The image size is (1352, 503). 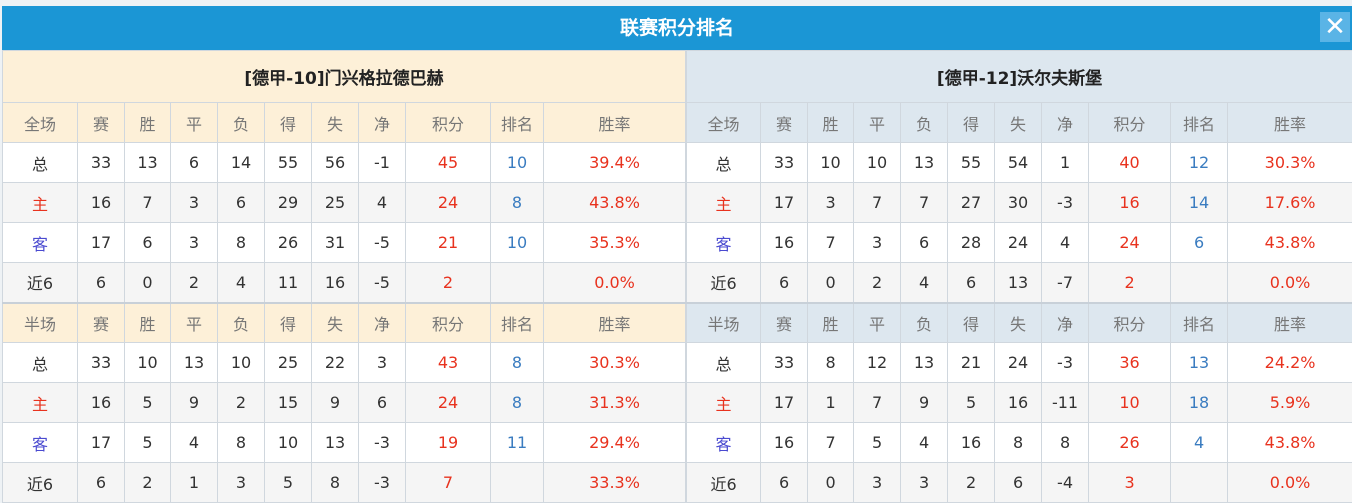 What do you see at coordinates (448, 162) in the screenshot?
I see `table-cell: 45` at bounding box center [448, 162].